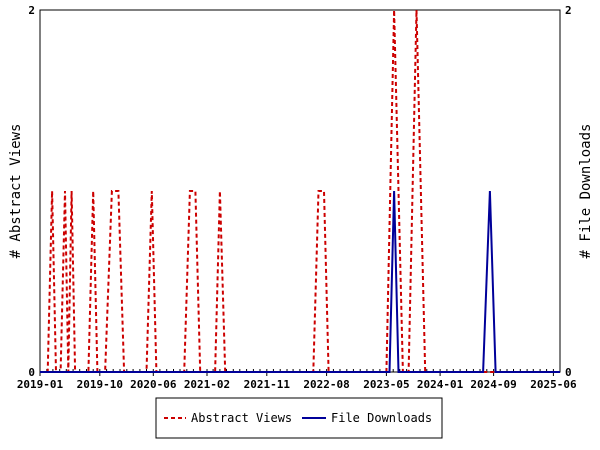  Describe the element at coordinates (440, 384) in the screenshot. I see `x-tick-label: 2024-01` at that location.